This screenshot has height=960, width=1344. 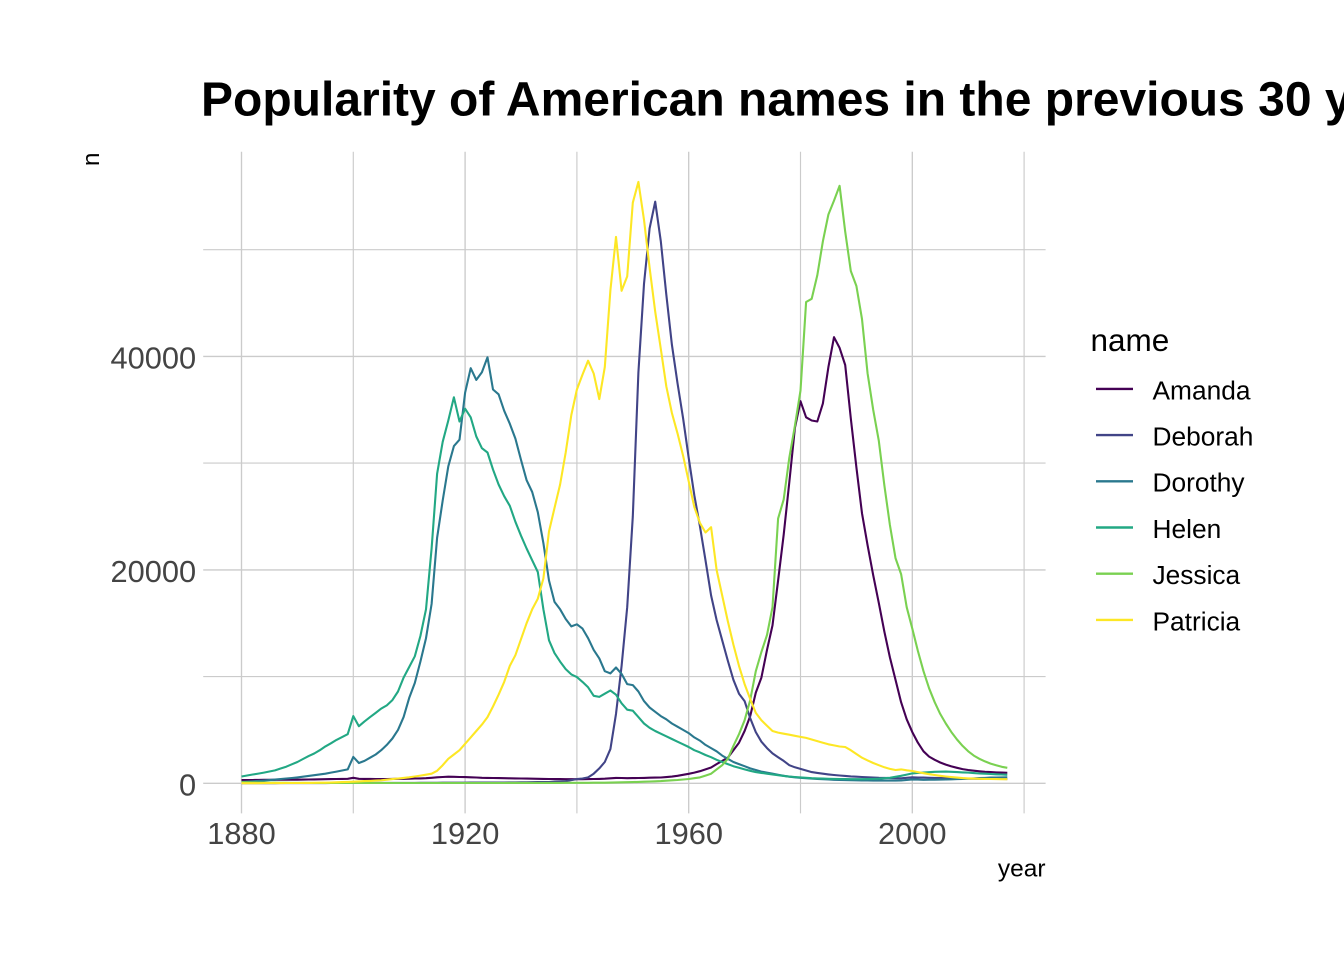 What do you see at coordinates (688, 833) in the screenshot?
I see `svg-text: 1960` at bounding box center [688, 833].